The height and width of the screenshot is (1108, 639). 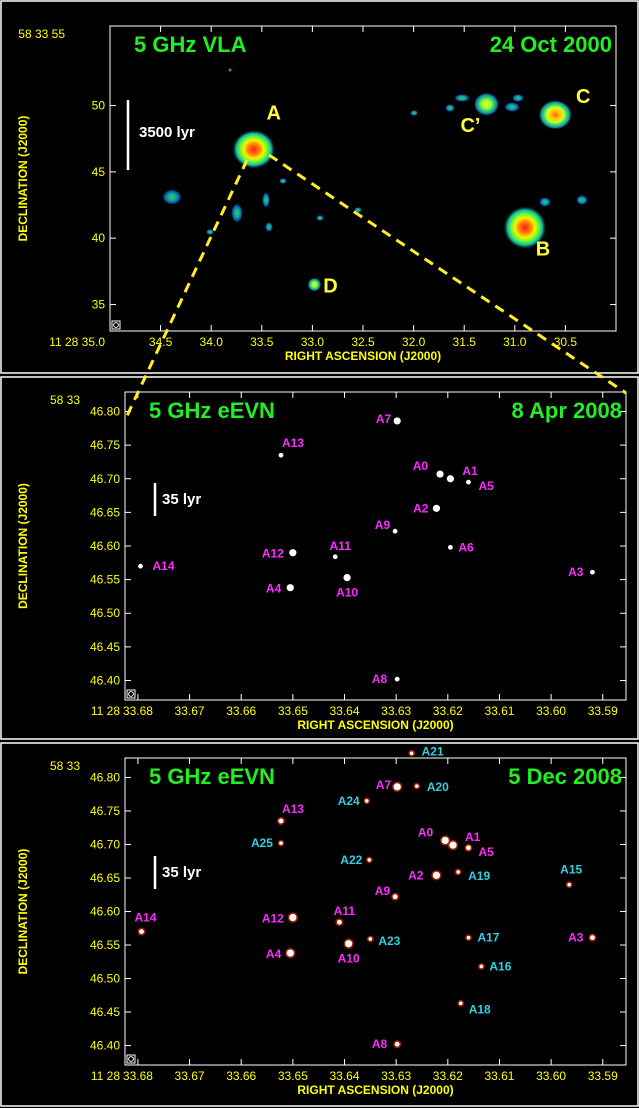 I want to click on component-label: A2, so click(x=421, y=508).